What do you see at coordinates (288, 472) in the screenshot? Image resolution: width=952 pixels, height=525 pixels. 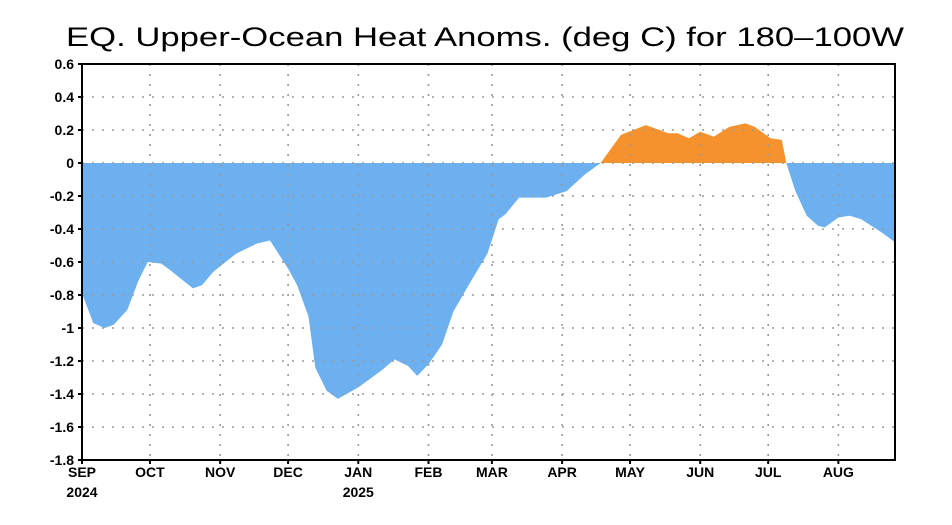 I see `x-tick-label: DEC` at bounding box center [288, 472].